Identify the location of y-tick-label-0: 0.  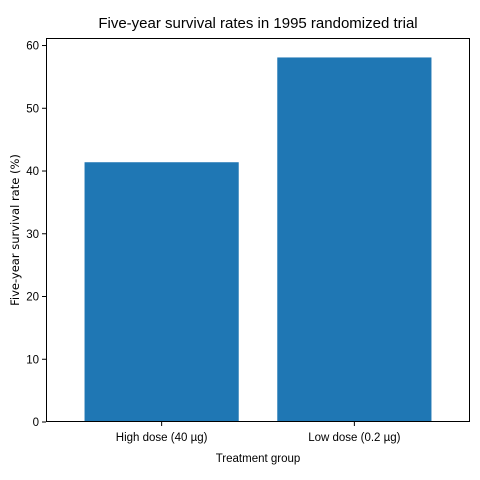
(36, 423).